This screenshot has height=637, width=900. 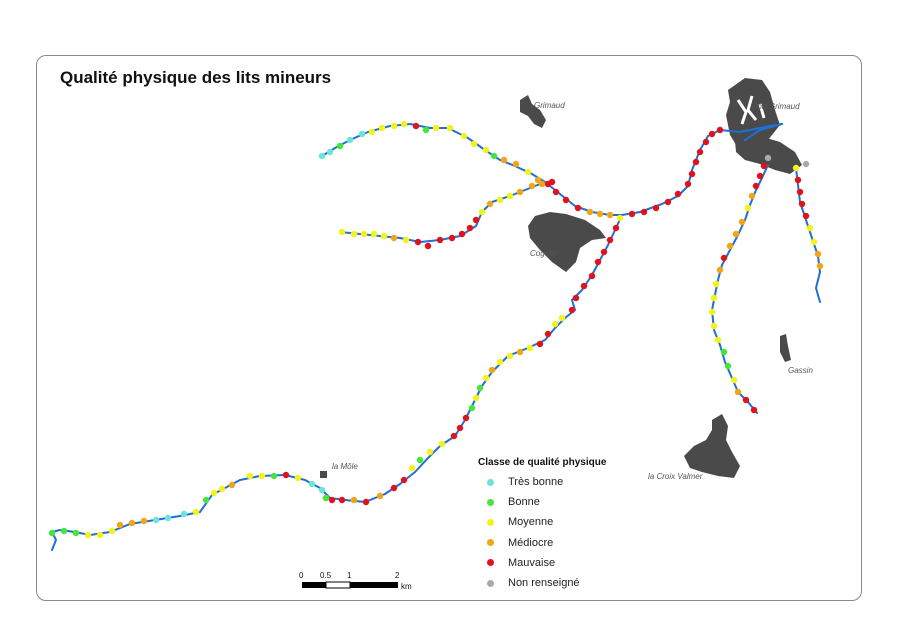 I want to click on legend-item-mediocre: Médiocre, so click(x=542, y=543).